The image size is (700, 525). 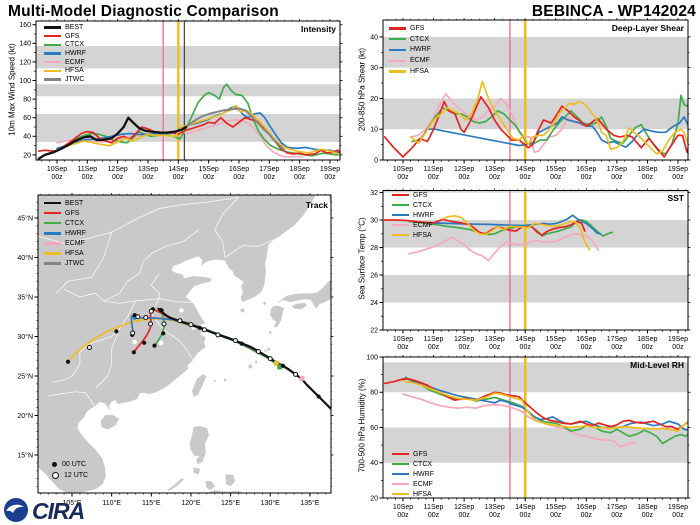 I want to click on x-tick-label: 15Sep, so click(x=556, y=339).